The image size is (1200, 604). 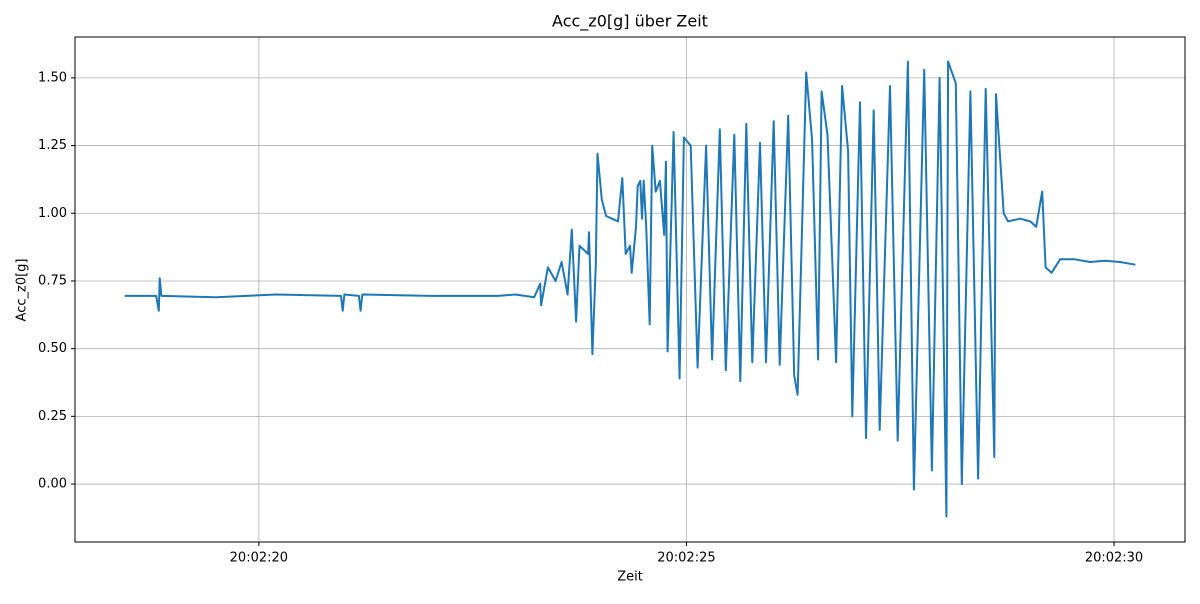 What do you see at coordinates (52, 484) in the screenshot?
I see `y-tick-label: 0.00` at bounding box center [52, 484].